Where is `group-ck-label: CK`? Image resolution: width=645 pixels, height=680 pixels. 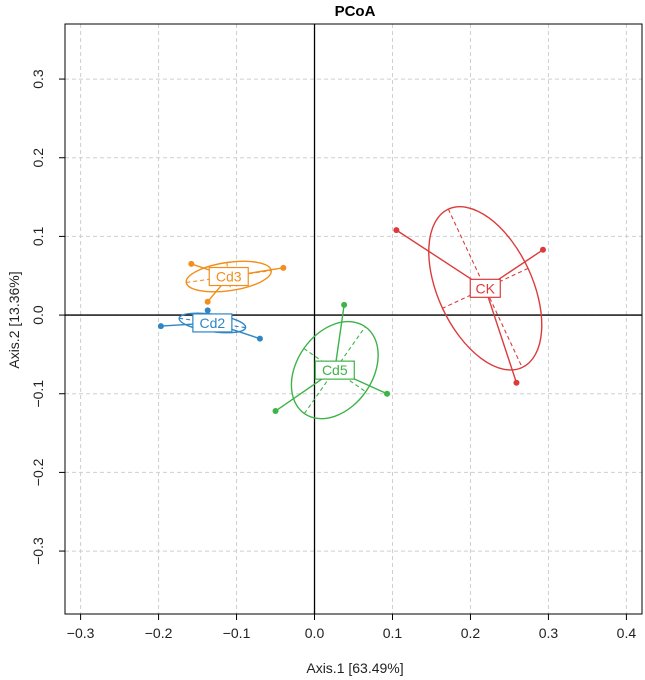
group-ck-label: CK is located at coordinates (486, 288).